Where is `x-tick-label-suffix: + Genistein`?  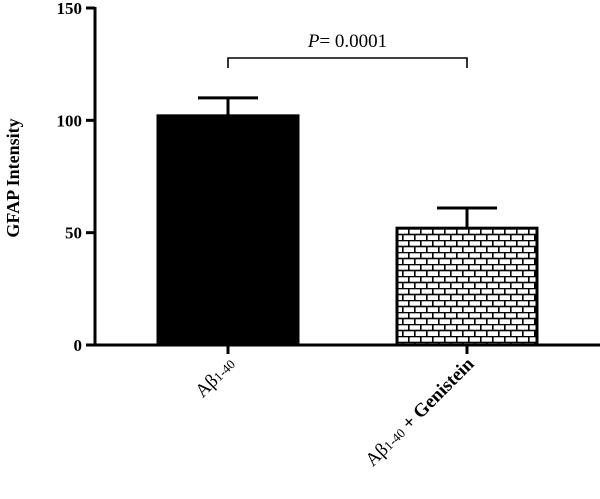 x-tick-label-suffix: + Genistein is located at coordinates (437, 395).